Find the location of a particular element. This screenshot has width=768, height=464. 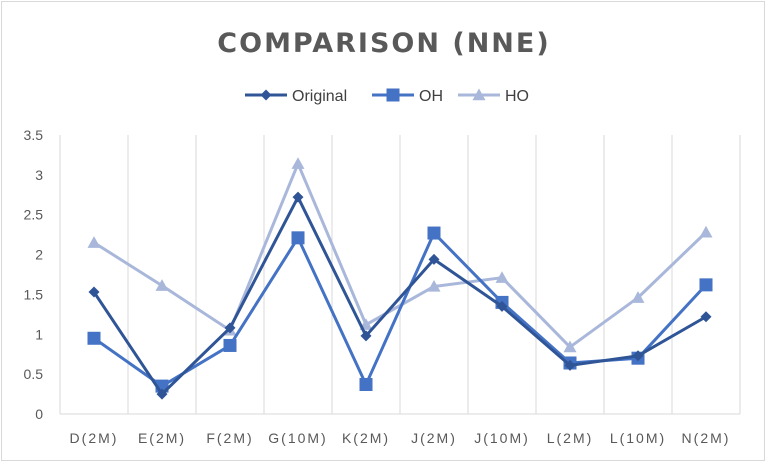

x-tick-label: F(2M) is located at coordinates (229, 438).